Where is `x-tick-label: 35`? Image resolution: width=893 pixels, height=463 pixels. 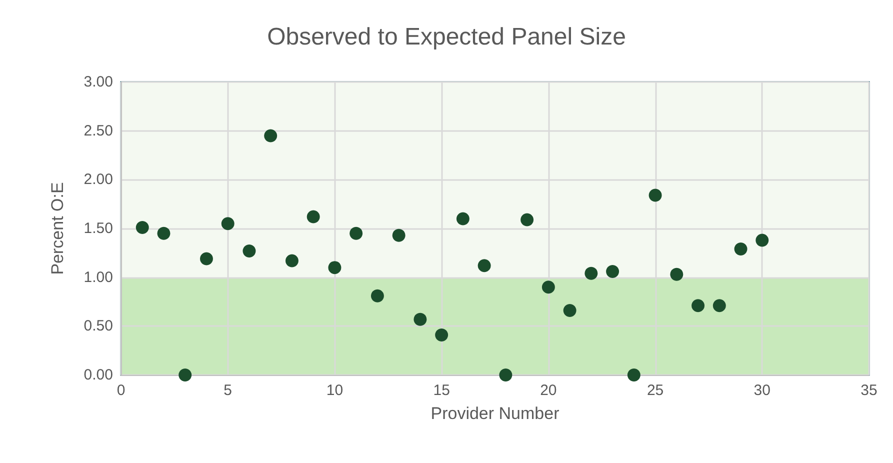 x-tick-label: 35 is located at coordinates (869, 390).